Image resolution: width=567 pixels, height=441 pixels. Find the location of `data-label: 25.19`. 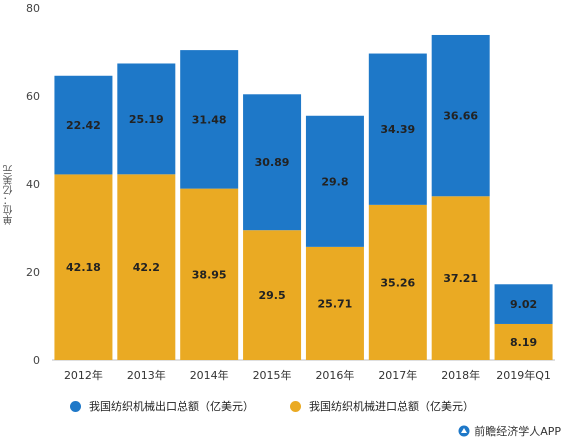

data-label: 25.19 is located at coordinates (146, 119).